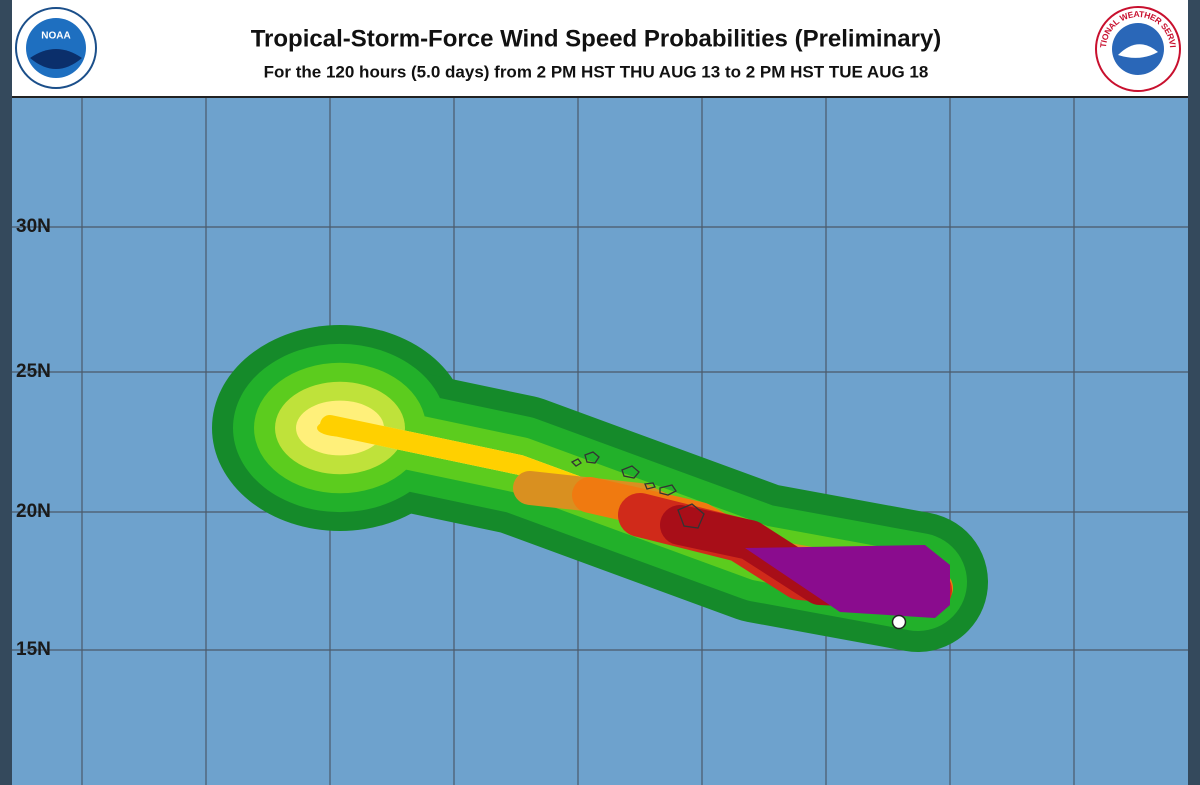  I want to click on latitude-label: 20N, so click(33, 511).